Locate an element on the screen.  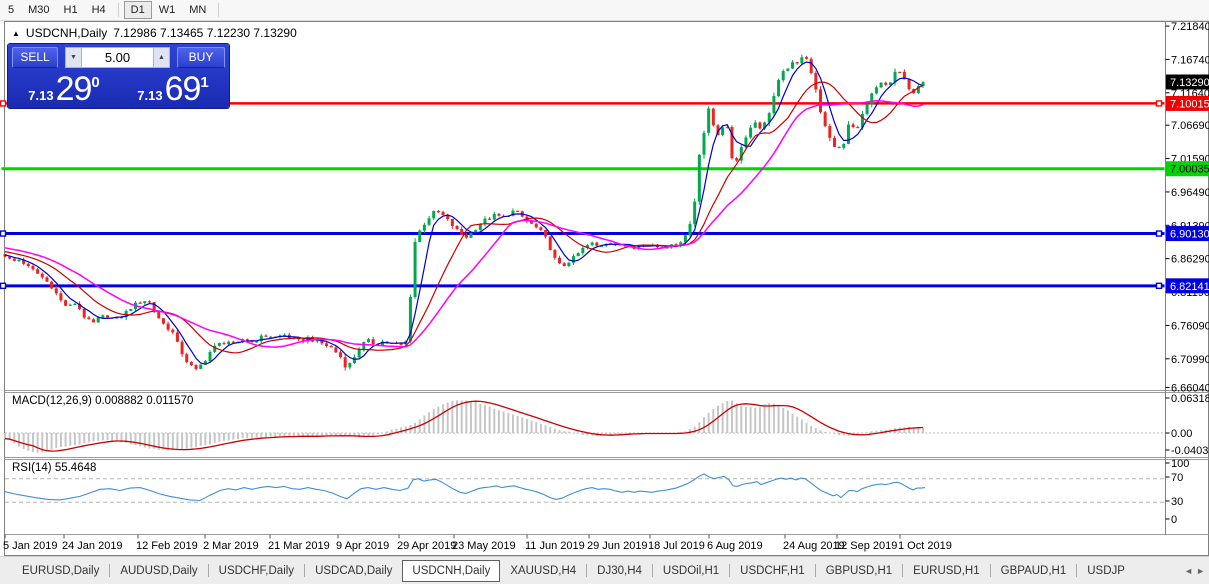
price-label-resistance-line is located at coordinates (1187, 103).